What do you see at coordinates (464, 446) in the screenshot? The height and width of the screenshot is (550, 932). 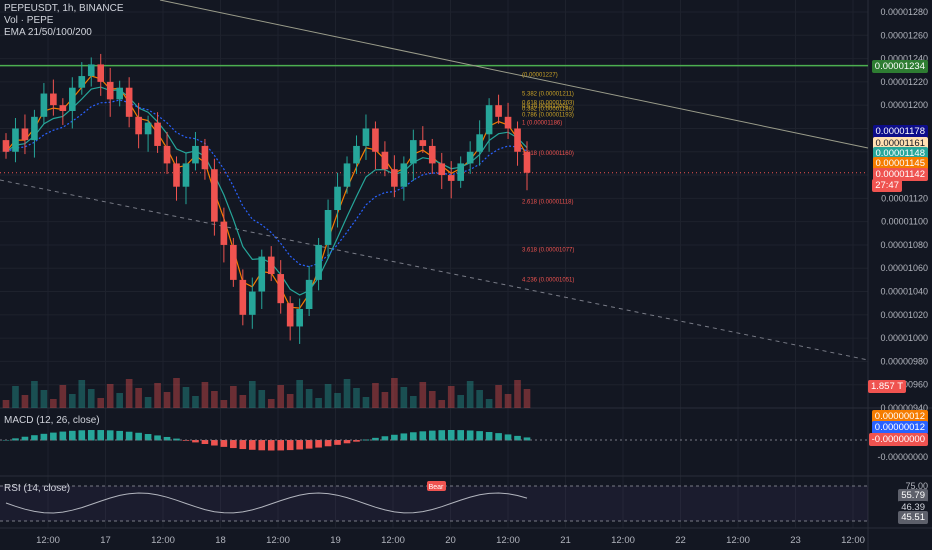 I see `macd-pane: -0.00000000` at bounding box center [464, 446].